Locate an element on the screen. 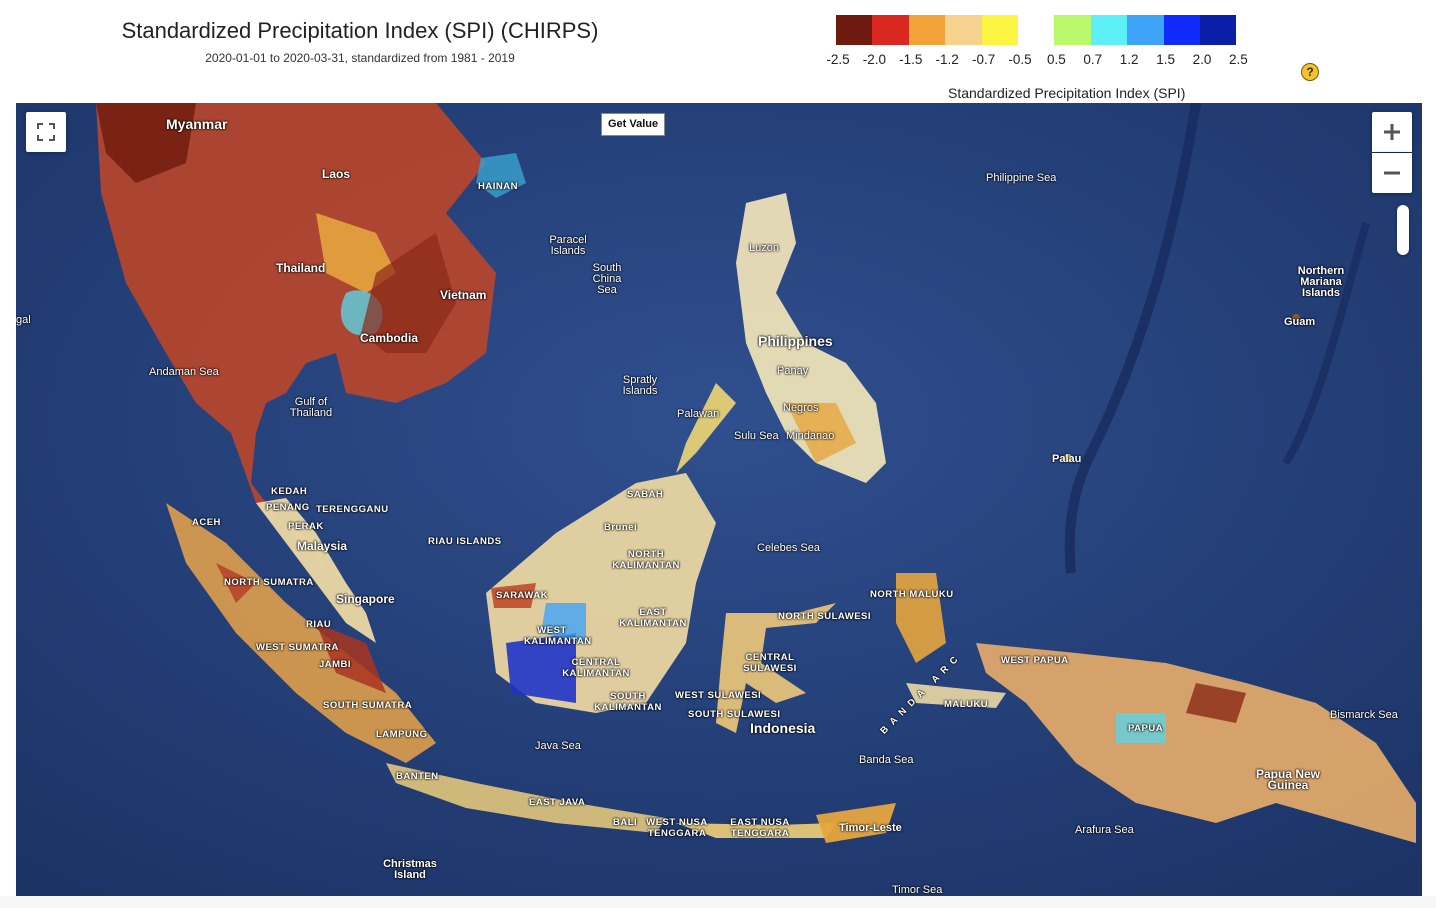 Image resolution: width=1436 pixels, height=908 pixels. label-sabah: SABAH is located at coordinates (645, 494).